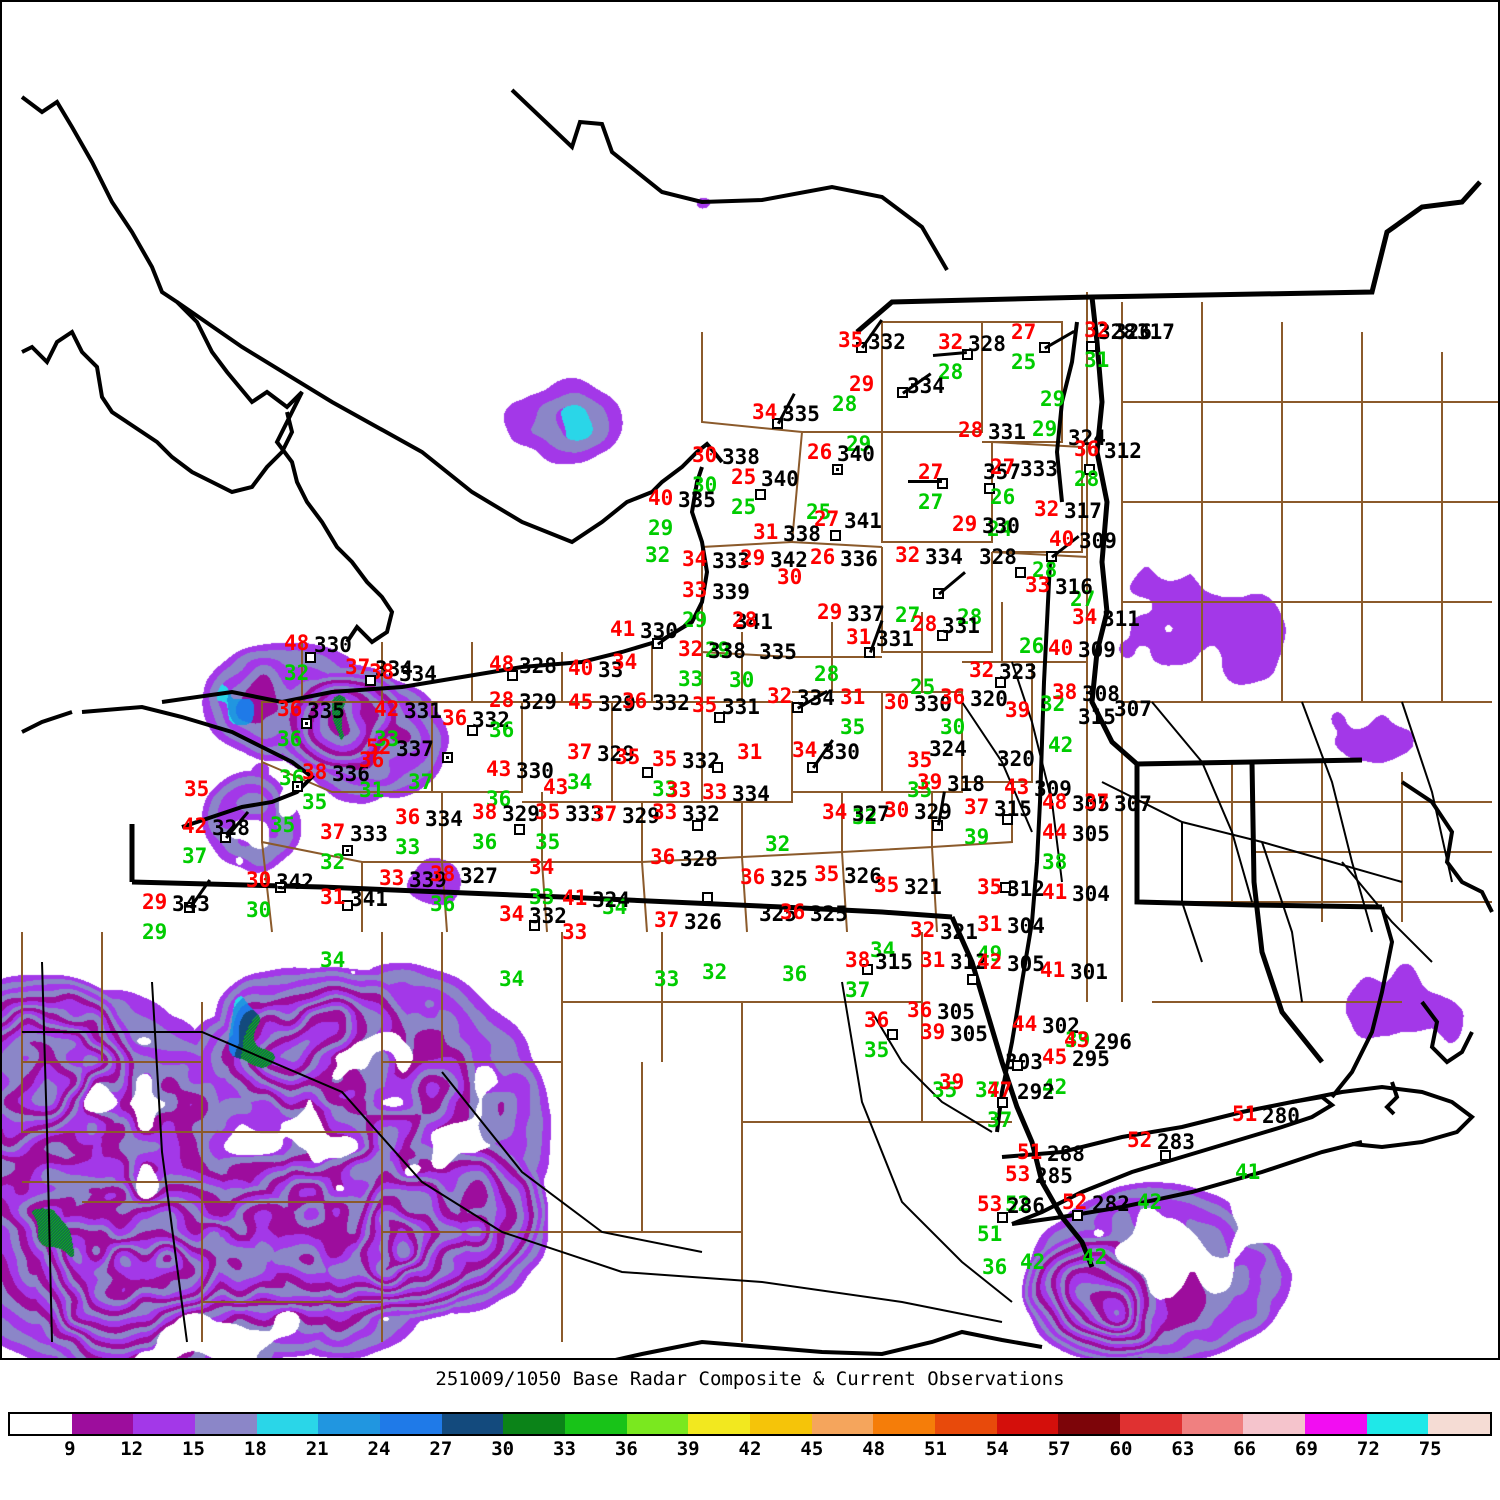 This screenshot has height=1500, width=1500. I want to click on station-dewpoint: 38, so click(1055, 862).